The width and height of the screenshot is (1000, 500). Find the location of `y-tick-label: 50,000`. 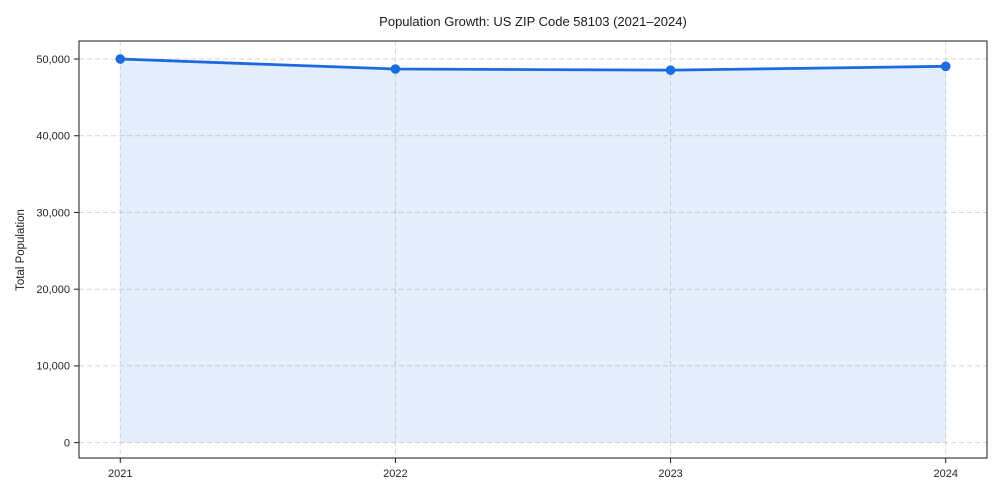

y-tick-label: 50,000 is located at coordinates (53, 60).